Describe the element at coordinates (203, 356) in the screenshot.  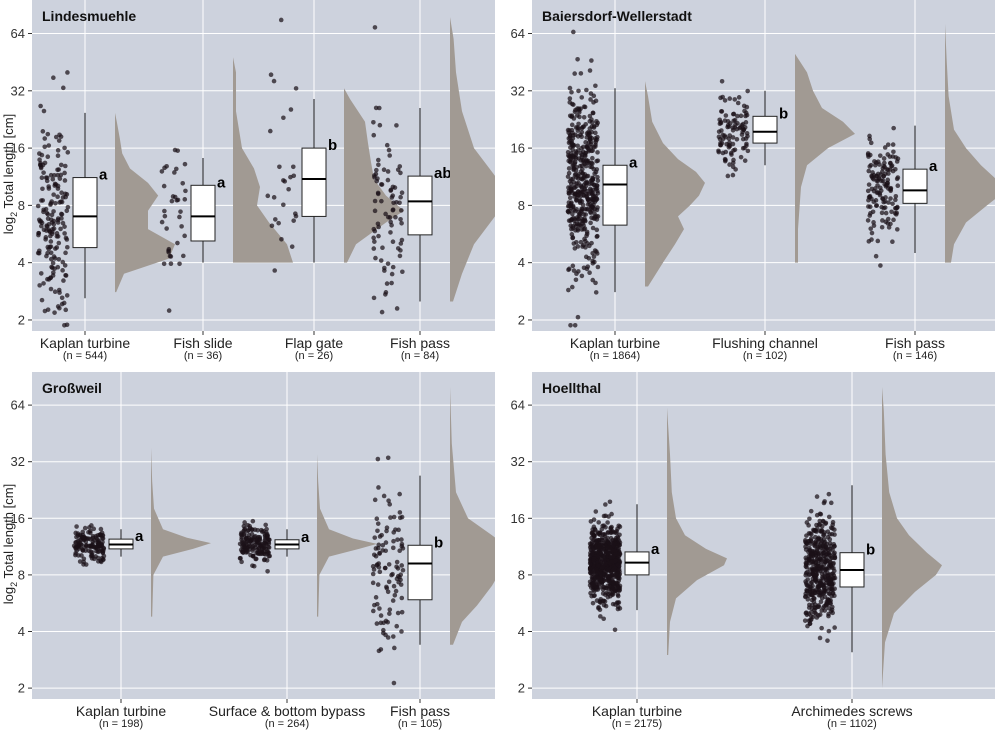
I see `sample-size-label: (n = 36)` at that location.